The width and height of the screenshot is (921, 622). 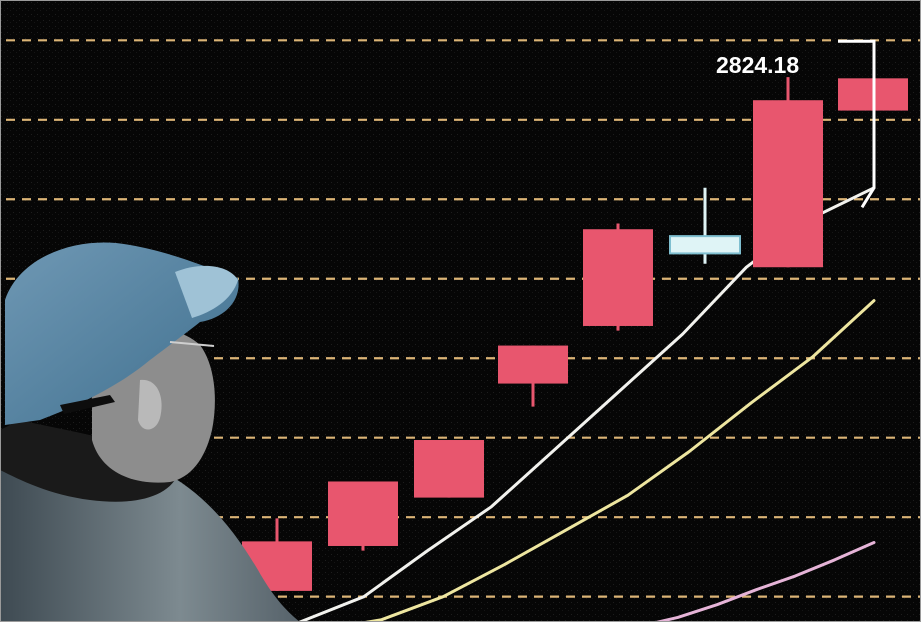 What do you see at coordinates (206, 291) in the screenshot?
I see `cap-brim` at bounding box center [206, 291].